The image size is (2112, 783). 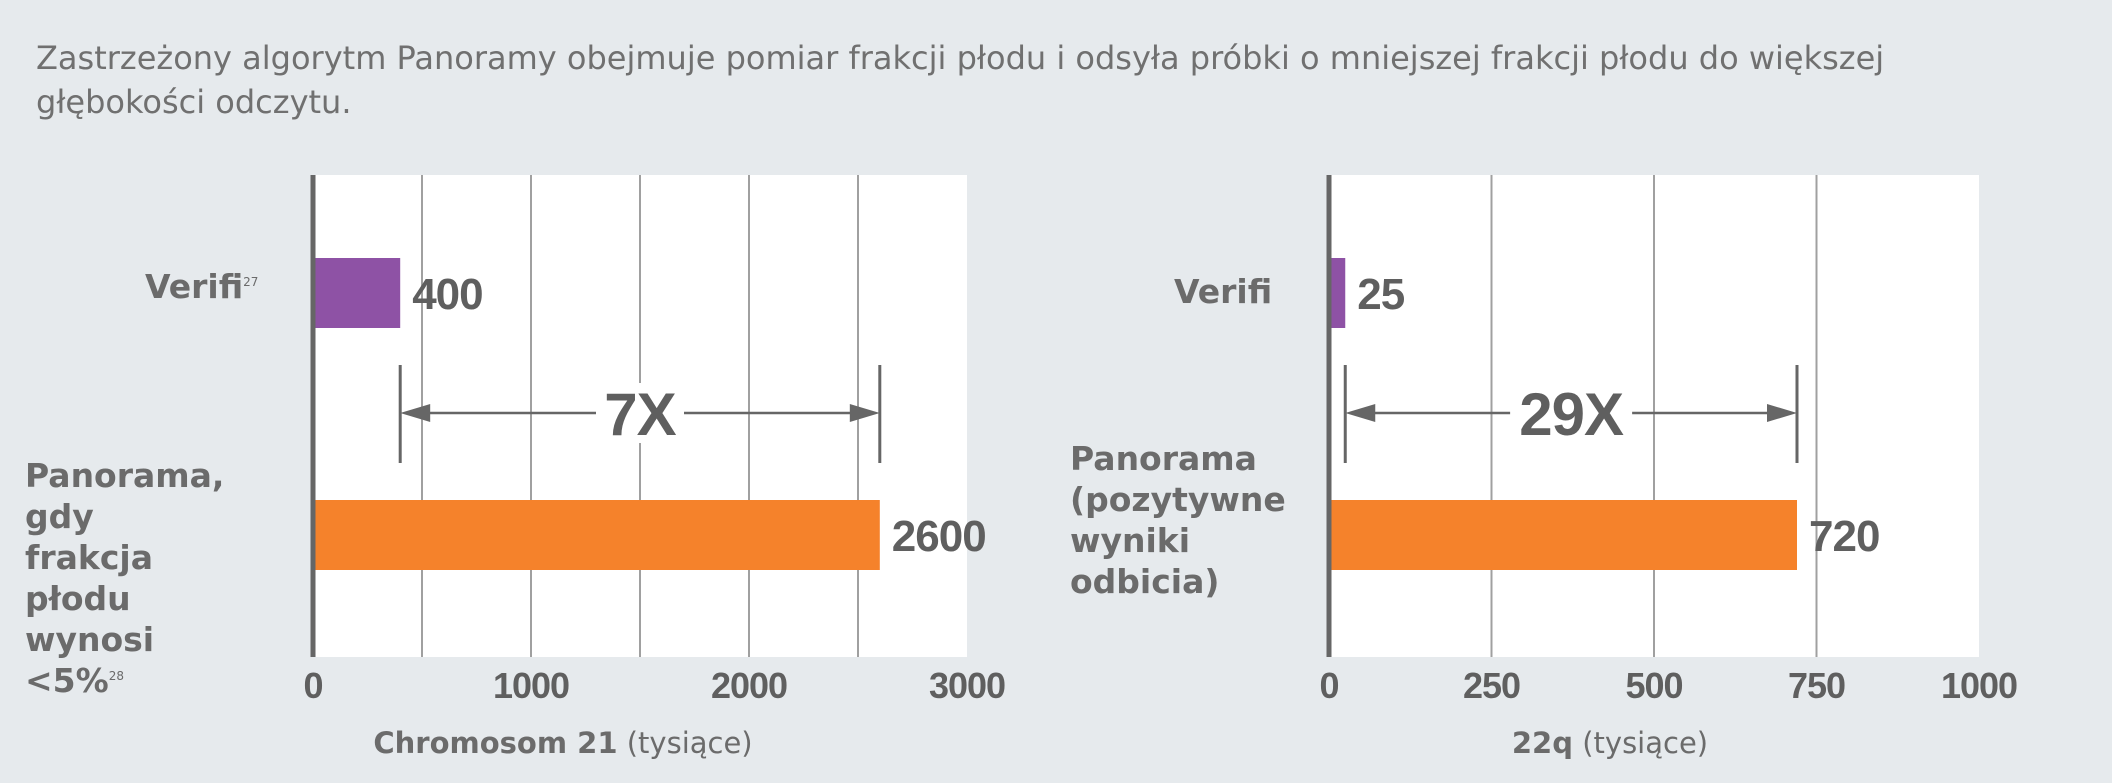 I want to click on category-label-line: płodu wynosi, so click(x=90, y=619).